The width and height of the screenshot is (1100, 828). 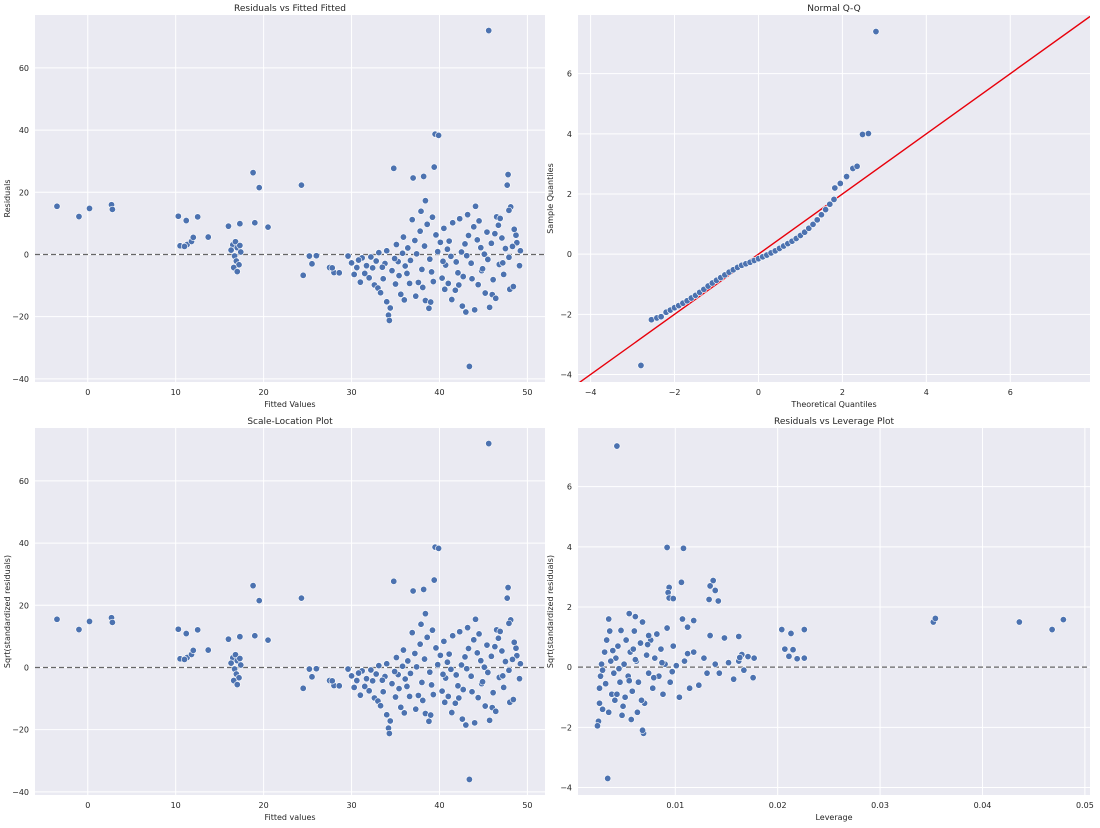 I want to click on y-tick-label: 20, so click(x=24, y=192).